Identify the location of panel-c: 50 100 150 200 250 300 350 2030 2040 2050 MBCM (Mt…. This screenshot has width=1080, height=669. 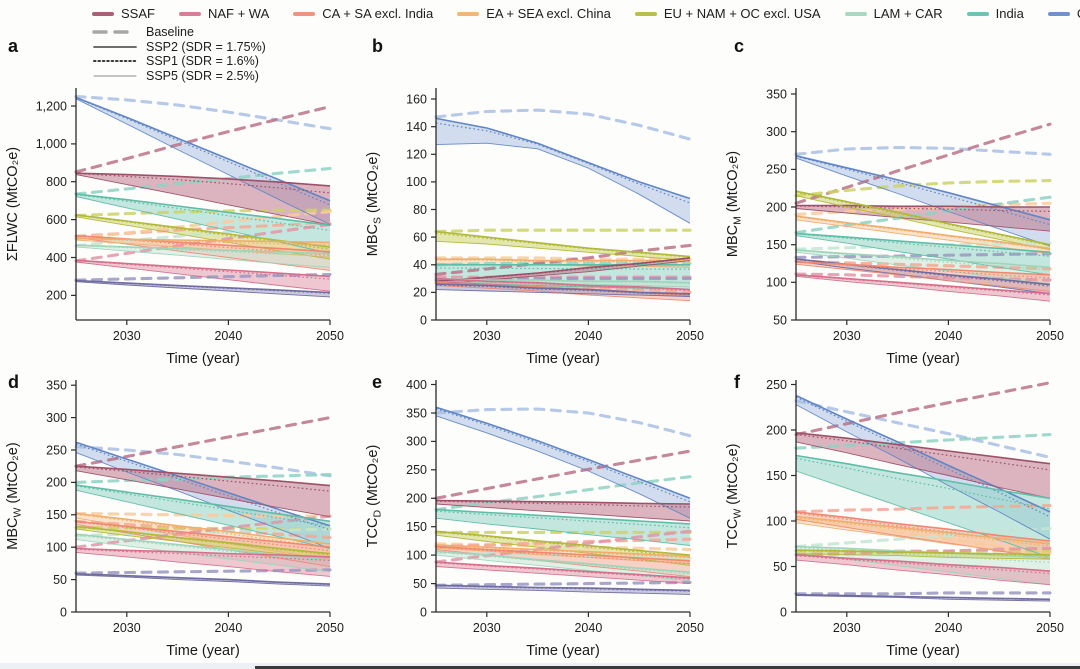
(900, 226).